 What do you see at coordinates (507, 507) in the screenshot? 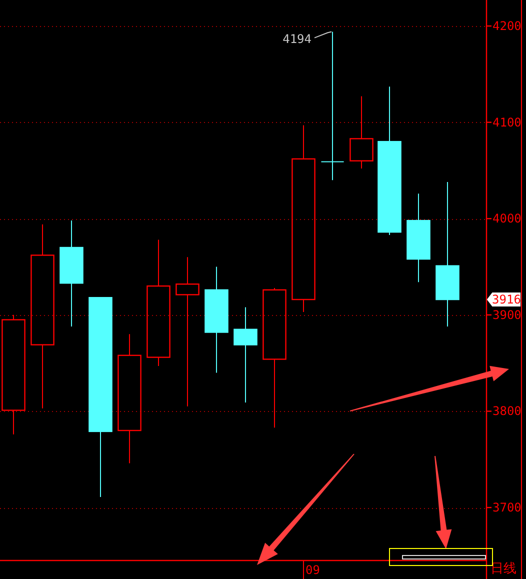
I see `y-tick-label: 3700` at bounding box center [507, 507].